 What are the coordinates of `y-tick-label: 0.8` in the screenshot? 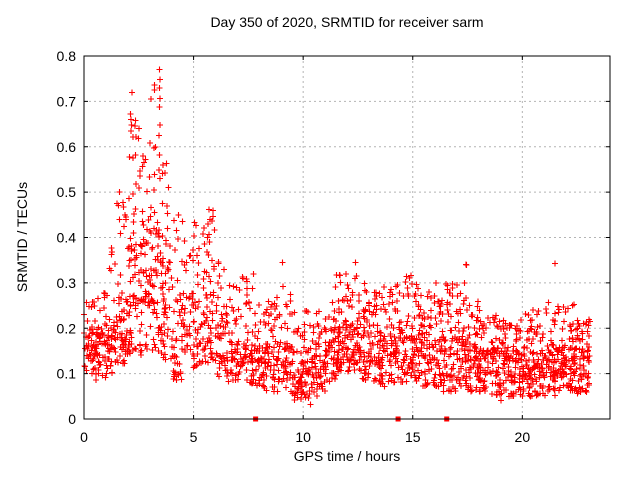 It's located at (67, 56).